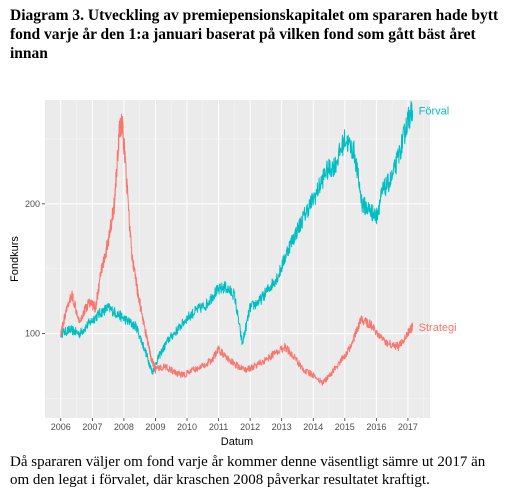  Describe the element at coordinates (438, 328) in the screenshot. I see `series-label-strategi: Strategi` at that location.